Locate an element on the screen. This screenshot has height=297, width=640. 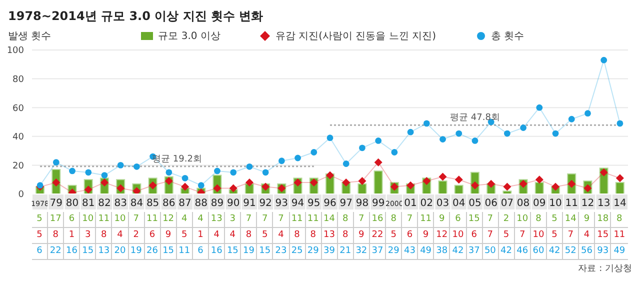
data-label: 43 is located at coordinates (410, 251).